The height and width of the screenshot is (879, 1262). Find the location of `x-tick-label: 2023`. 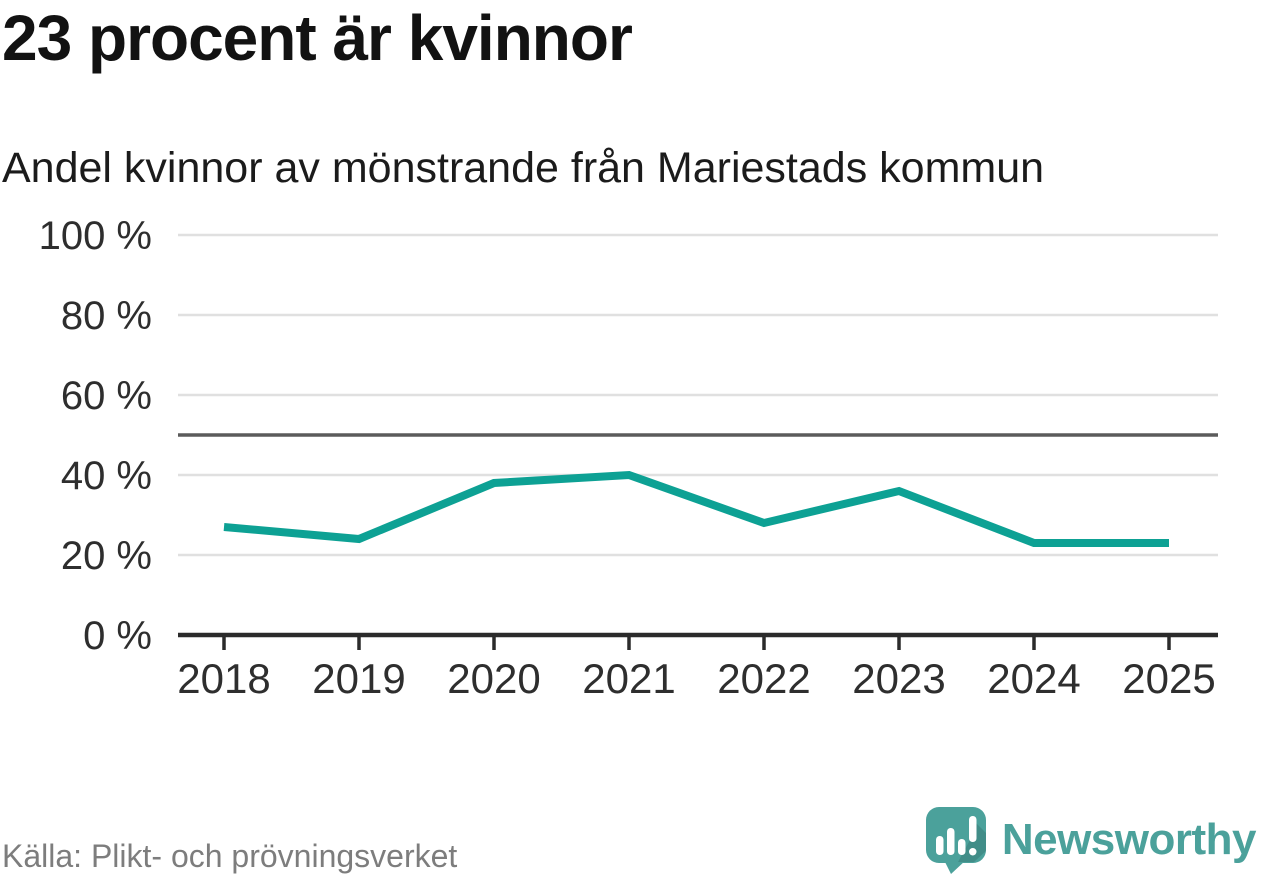

x-tick-label: 2023 is located at coordinates (898, 678).